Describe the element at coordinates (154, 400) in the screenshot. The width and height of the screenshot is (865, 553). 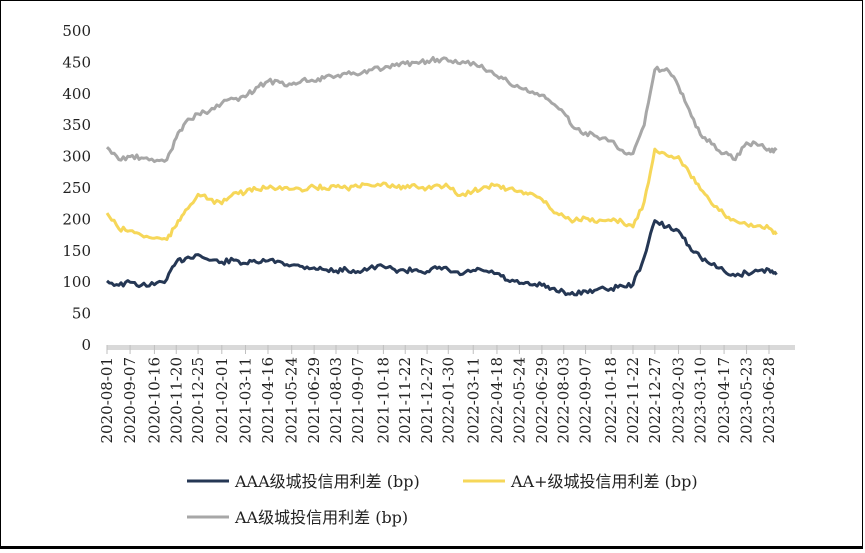
I see `x-tick-label: 2020-10-16` at that location.